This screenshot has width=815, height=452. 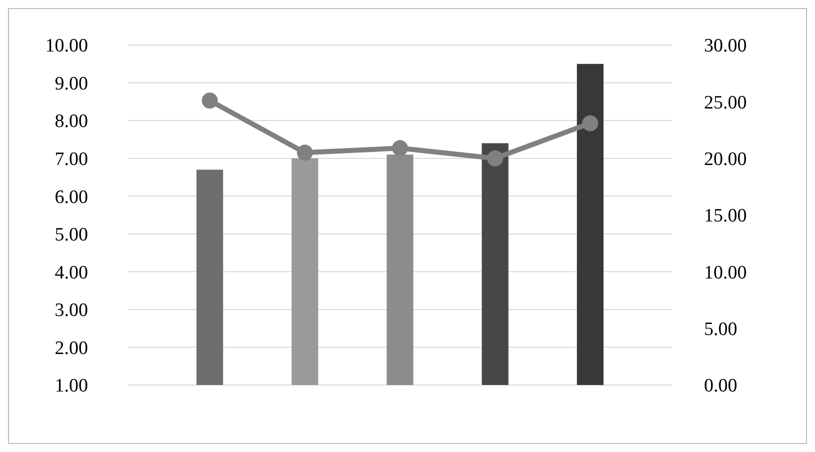 I want to click on y-tick-label: 5.00, so click(x=71, y=235).